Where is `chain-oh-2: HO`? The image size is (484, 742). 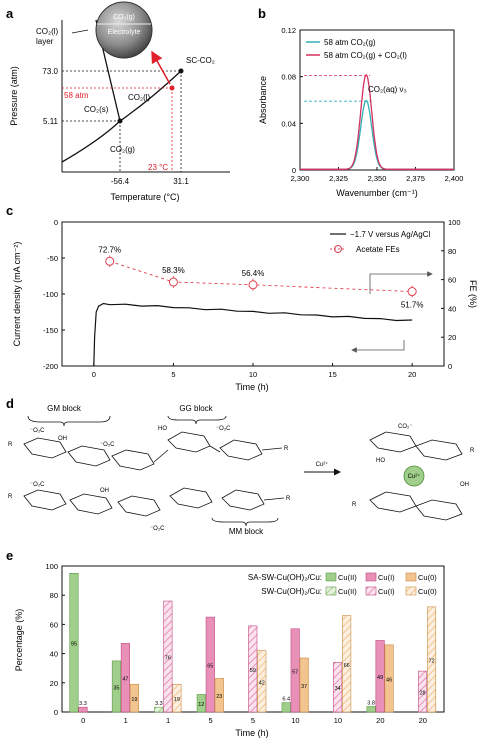 chain-oh-2: HO is located at coordinates (162, 429).